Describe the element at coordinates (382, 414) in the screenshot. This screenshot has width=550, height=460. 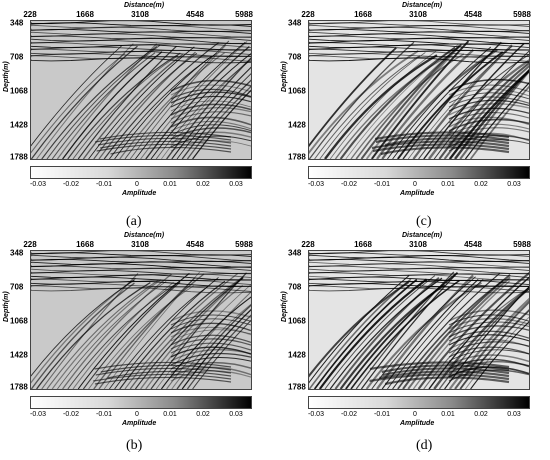
I see `colorbar-tick: -0.01` at that location.